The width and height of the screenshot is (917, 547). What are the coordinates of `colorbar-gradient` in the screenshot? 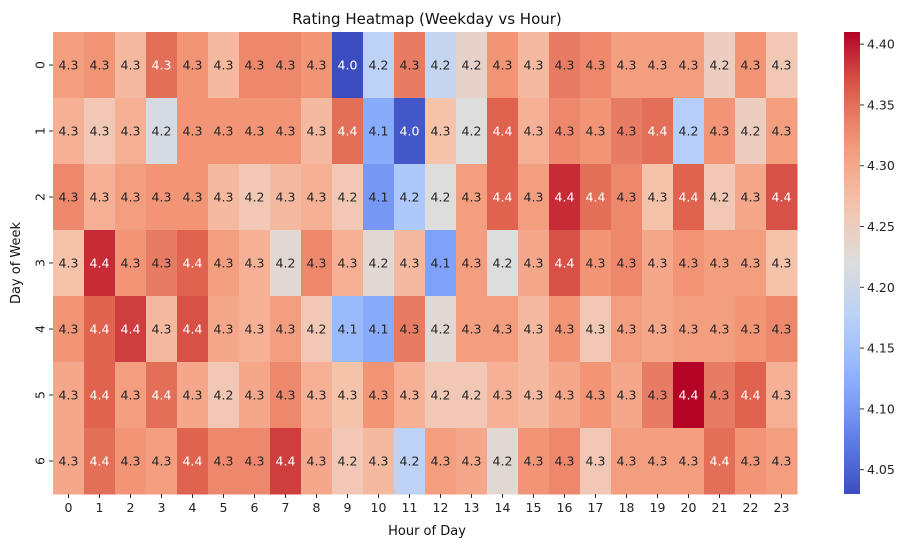 It's located at (852, 263).